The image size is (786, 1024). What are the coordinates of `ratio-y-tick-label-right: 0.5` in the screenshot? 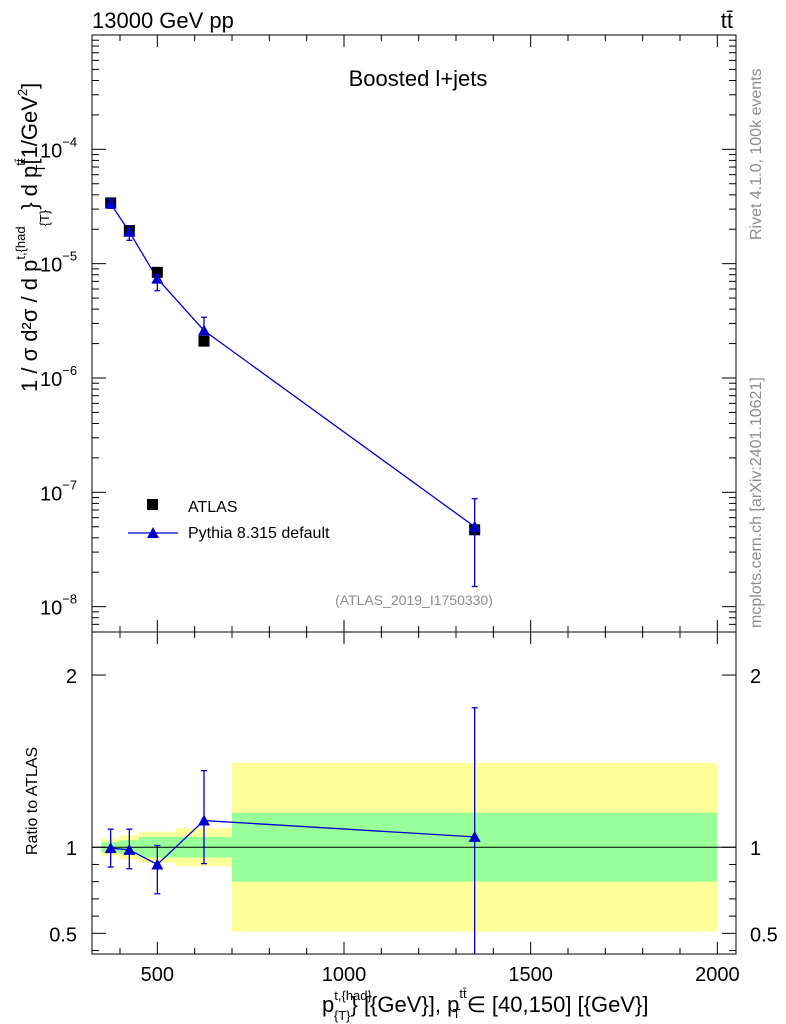 It's located at (764, 935).